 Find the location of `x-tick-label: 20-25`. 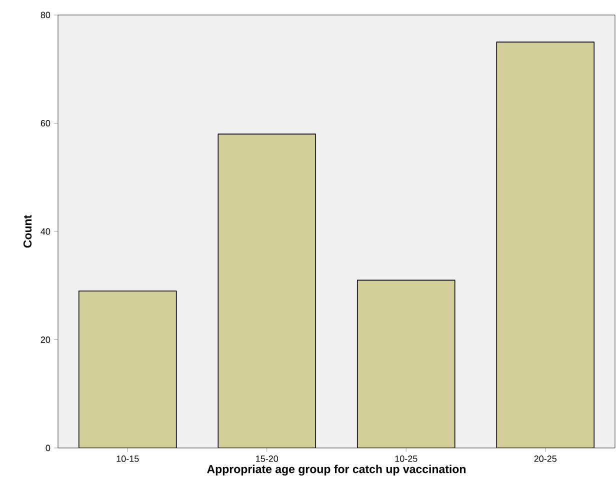

x-tick-label: 20-25 is located at coordinates (545, 459).